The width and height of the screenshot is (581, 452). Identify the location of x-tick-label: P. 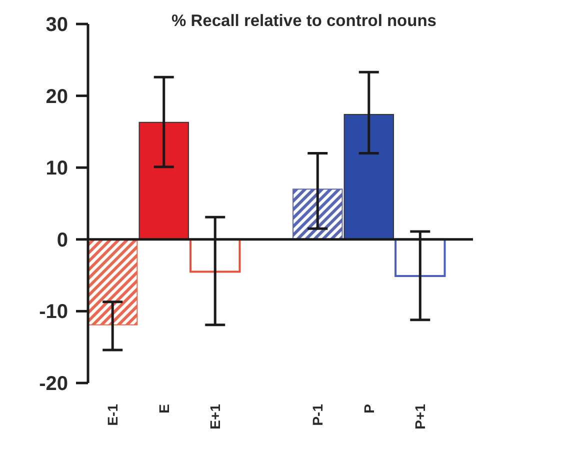
(368, 409).